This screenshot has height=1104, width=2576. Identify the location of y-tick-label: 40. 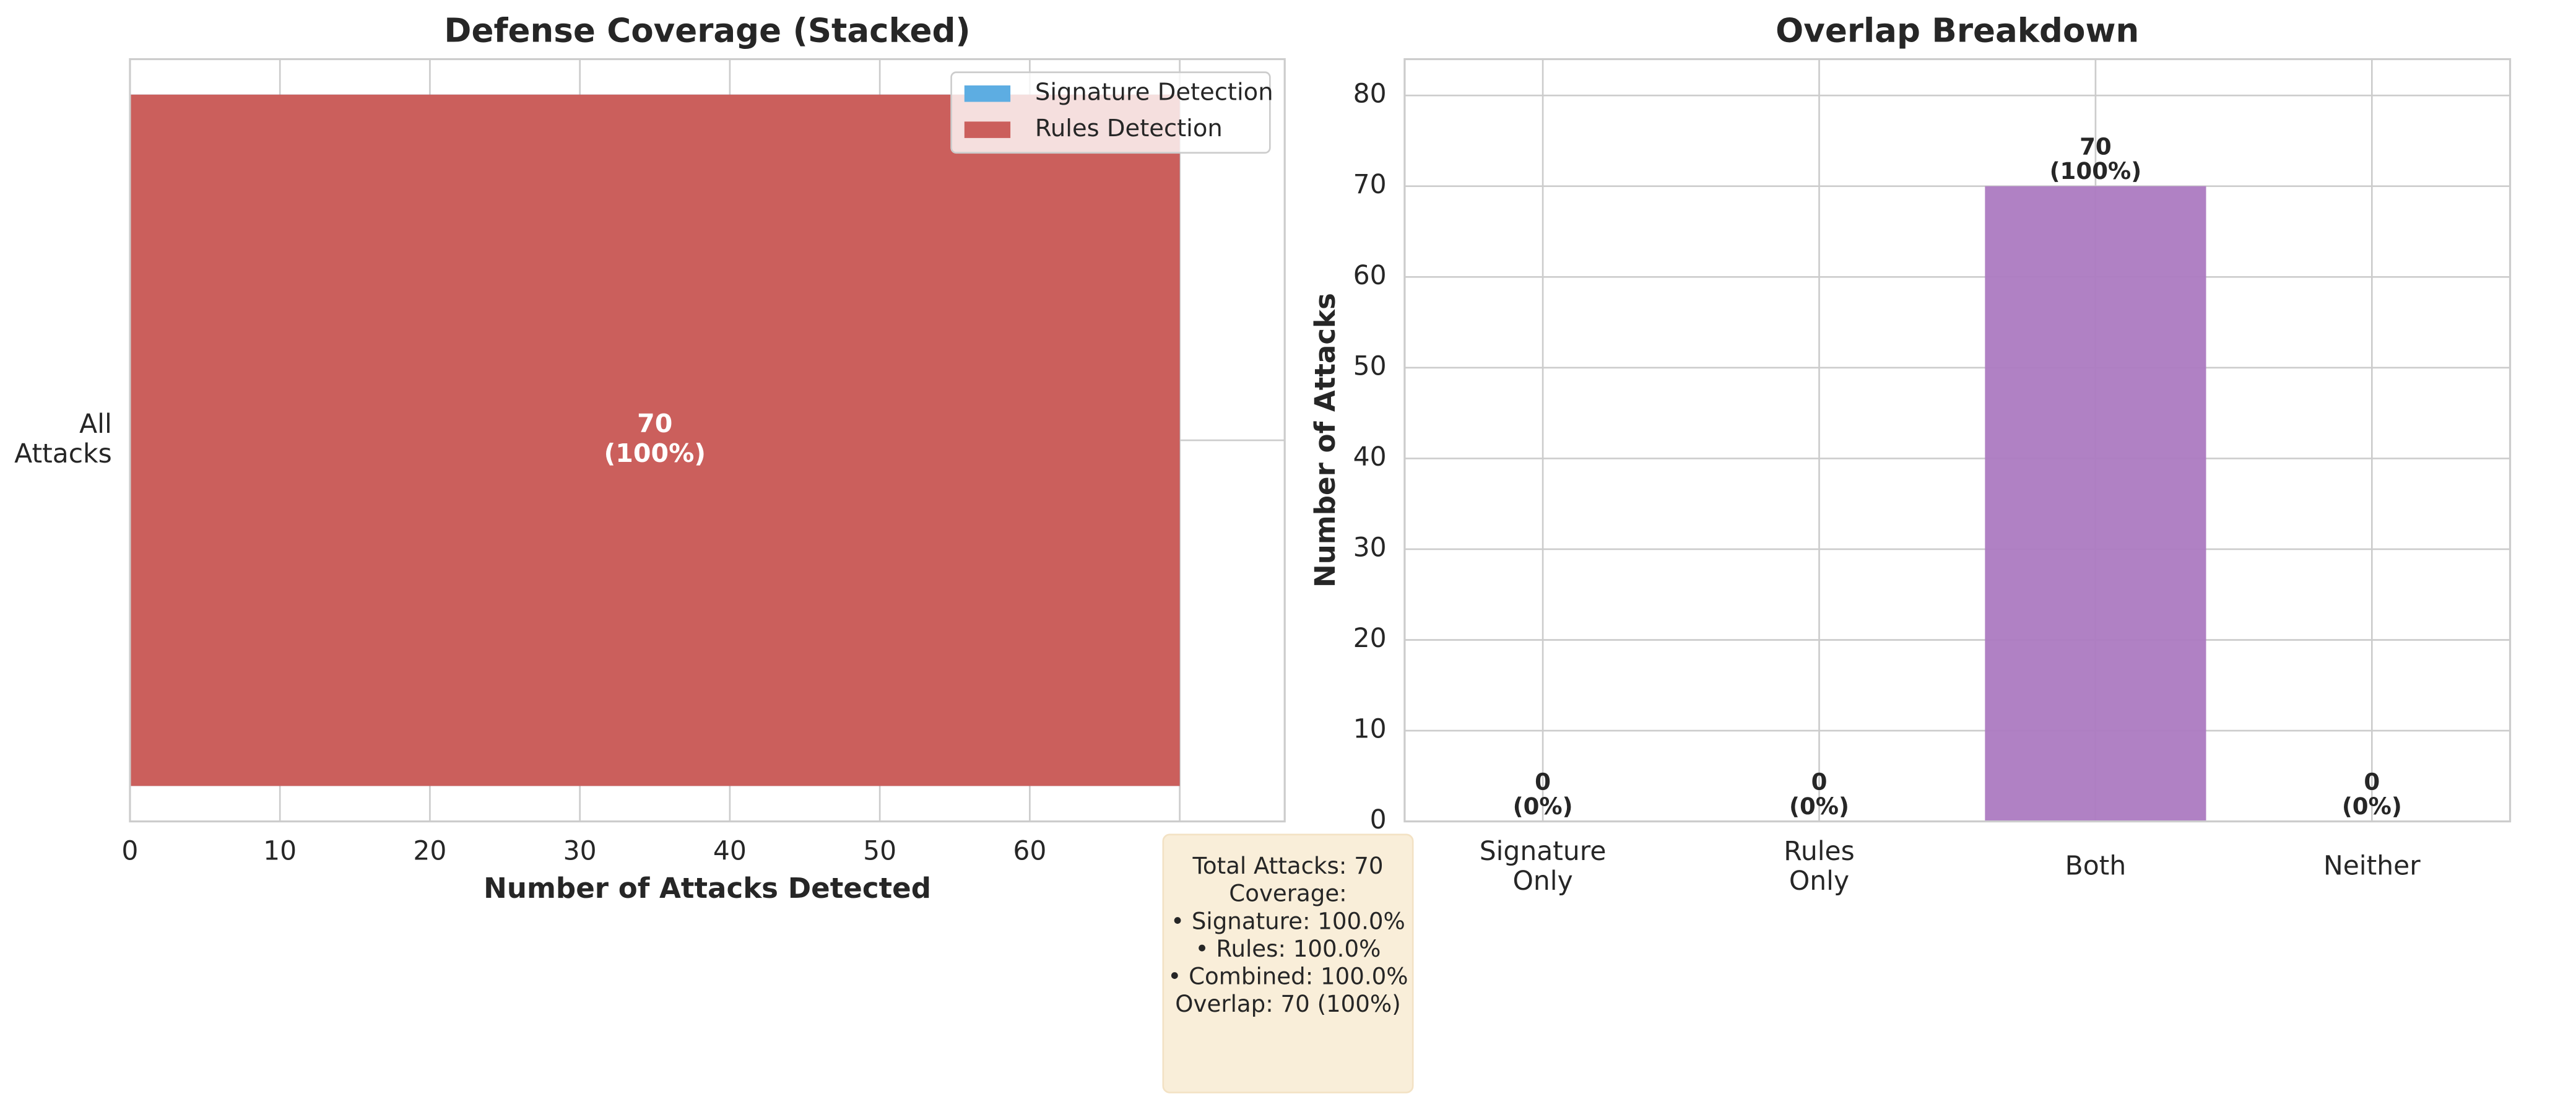
(1370, 457).